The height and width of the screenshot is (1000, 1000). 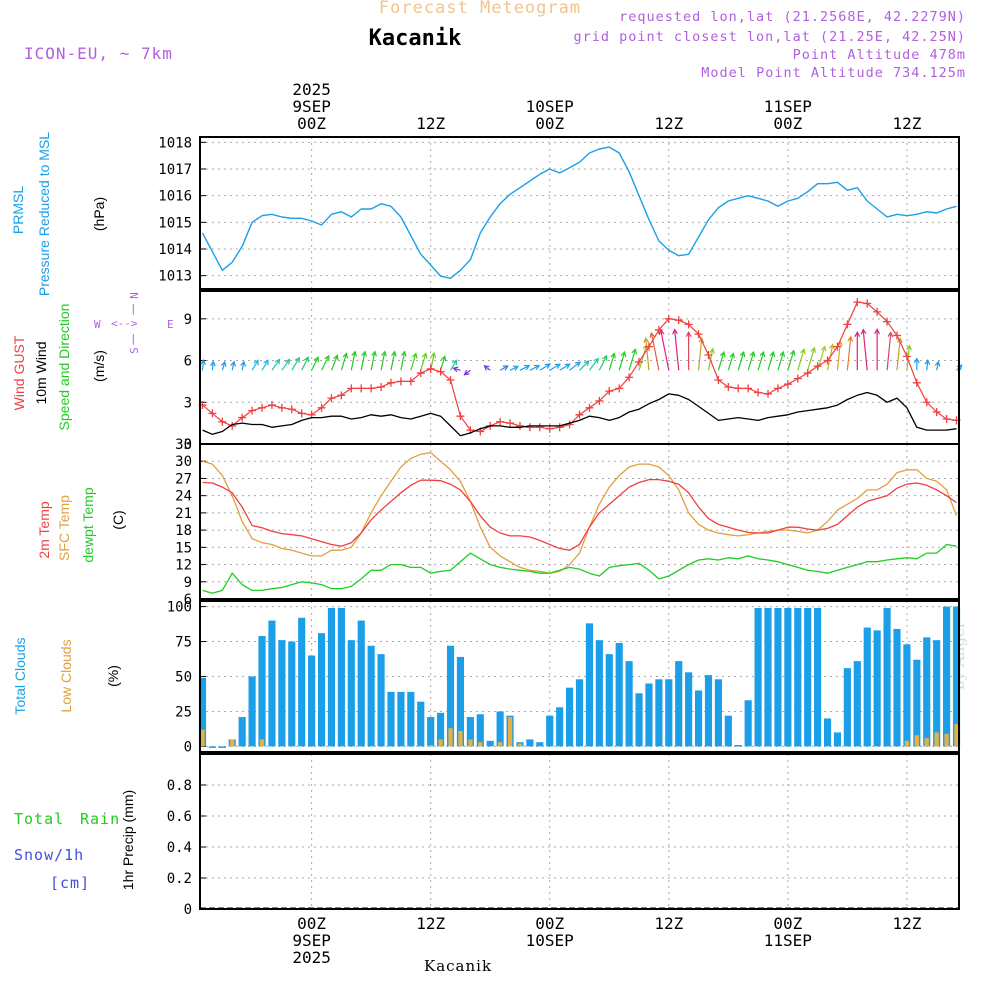 What do you see at coordinates (183, 531) in the screenshot?
I see `ytick-label-temperature-4: 18` at bounding box center [183, 531].